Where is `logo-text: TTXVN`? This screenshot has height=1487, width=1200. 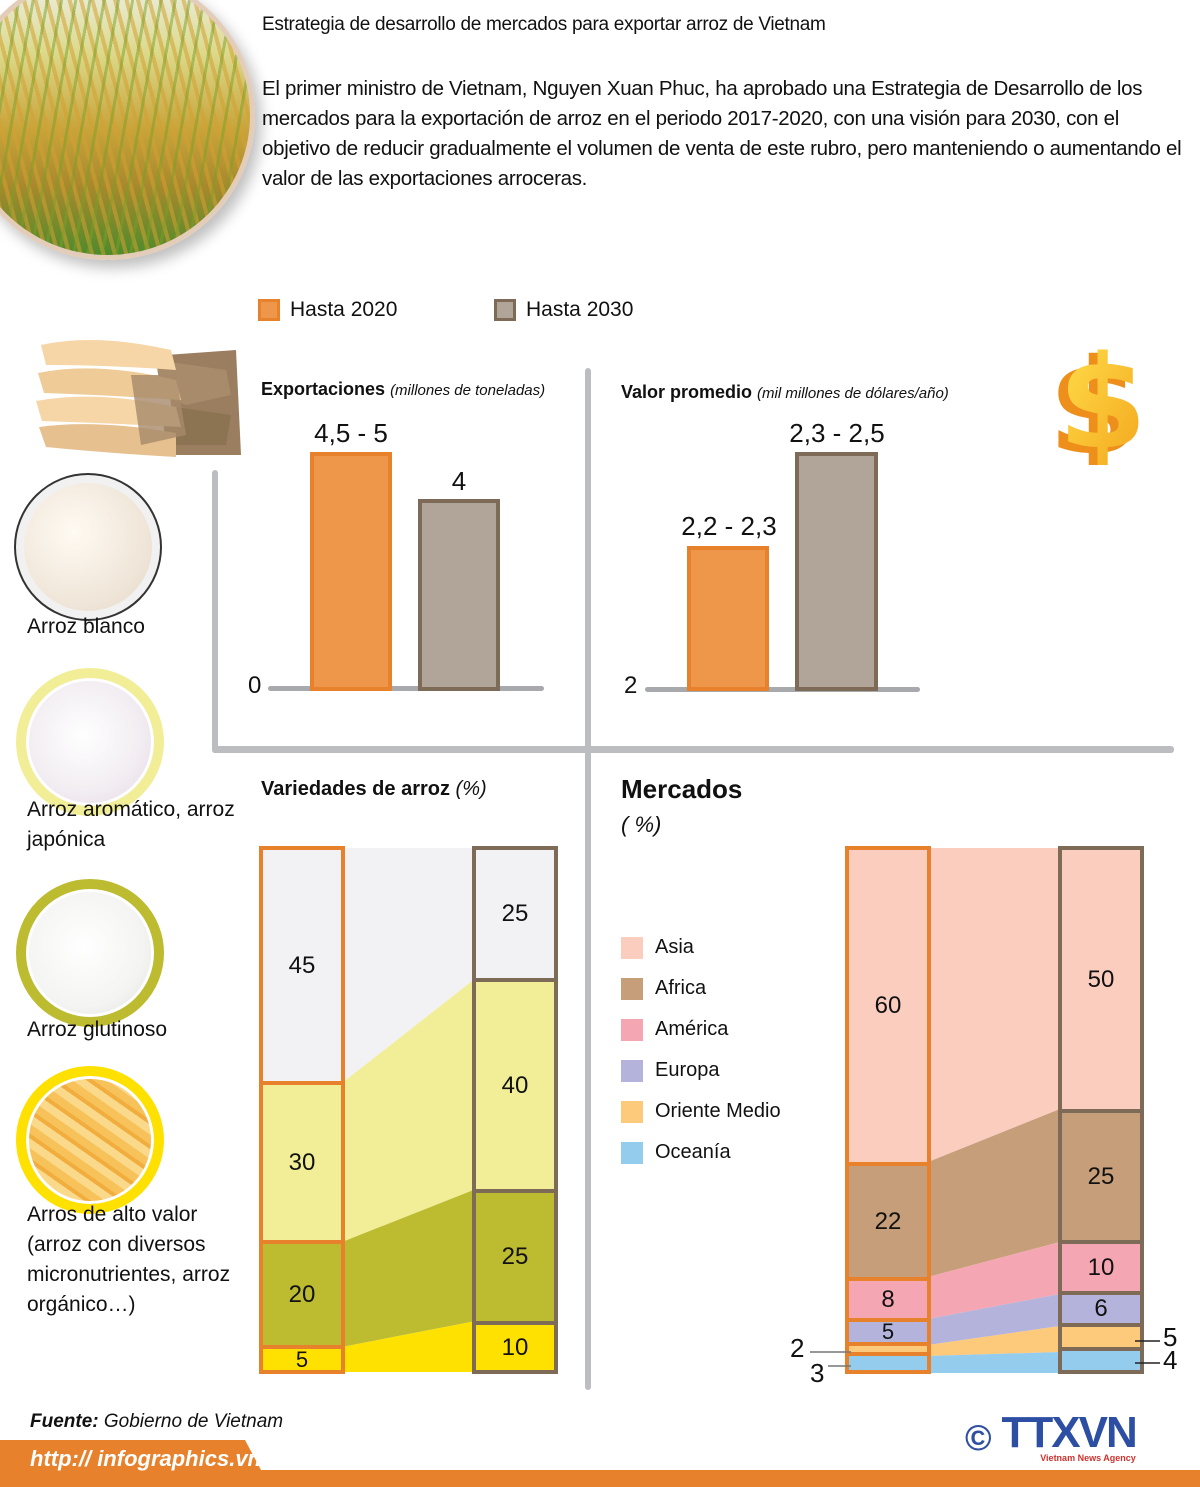 logo-text: TTXVN is located at coordinates (1069, 1432).